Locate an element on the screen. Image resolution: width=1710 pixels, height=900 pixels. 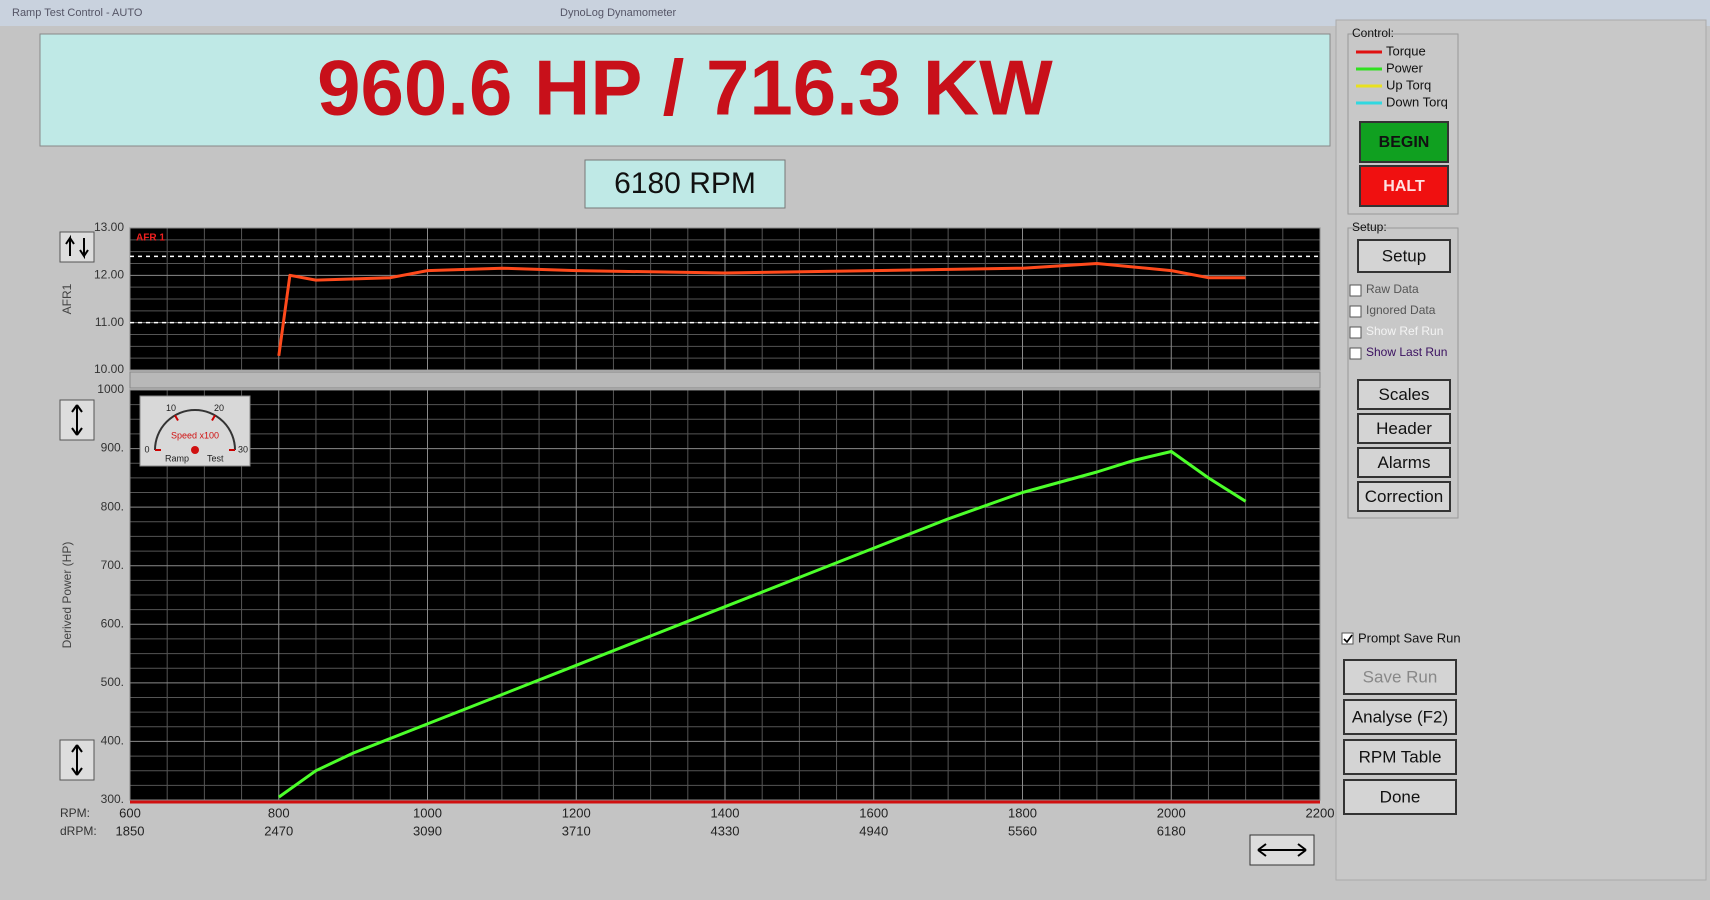
gauge-bg is located at coordinates (195, 431).